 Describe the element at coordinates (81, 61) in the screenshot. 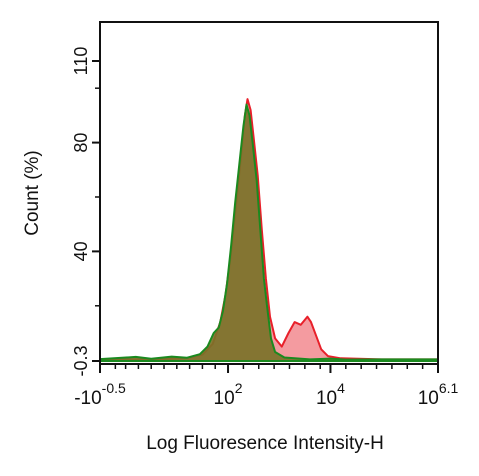

I see `y-tick-label: 110` at that location.